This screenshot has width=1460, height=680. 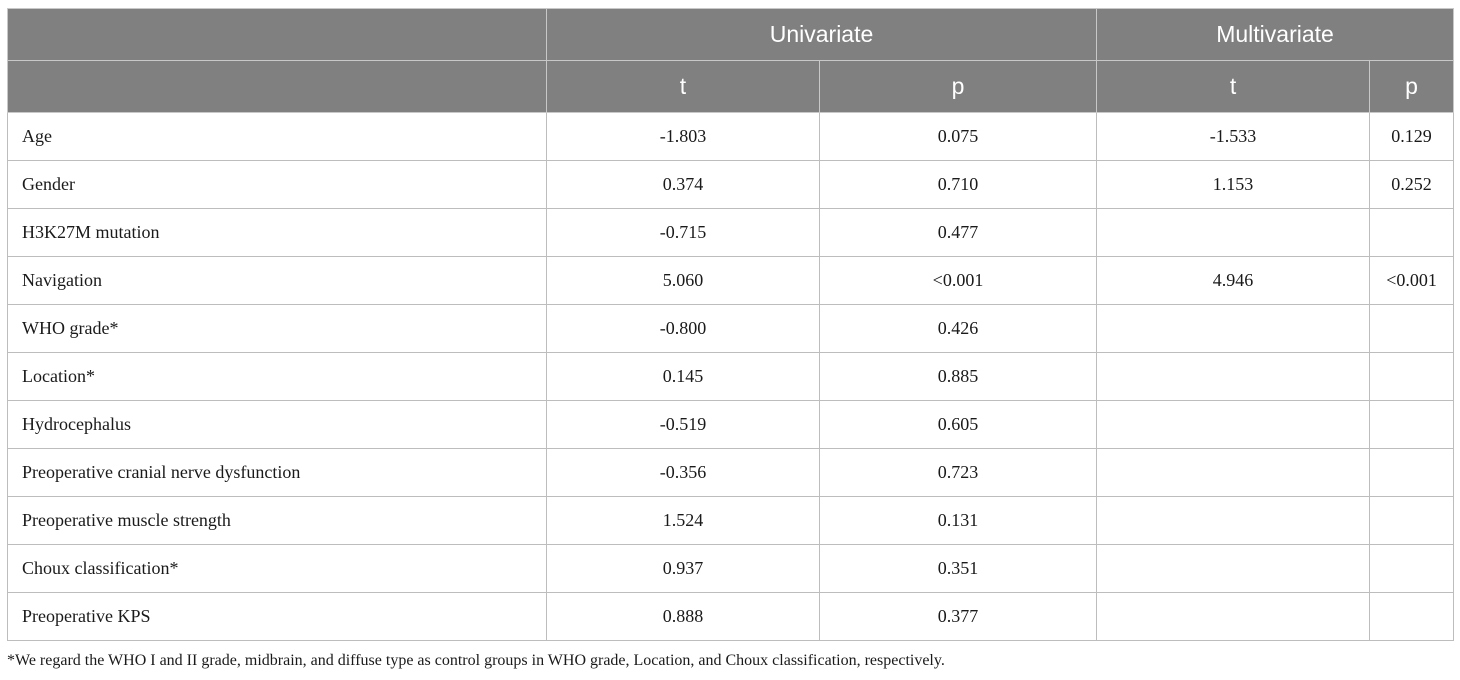 I want to click on header-sub-row: t p t p, so click(x=731, y=86).